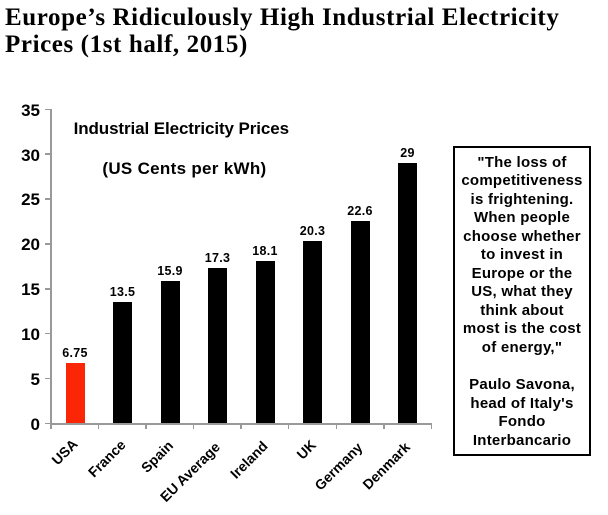  I want to click on svg-text: Denmark, so click(386, 466).